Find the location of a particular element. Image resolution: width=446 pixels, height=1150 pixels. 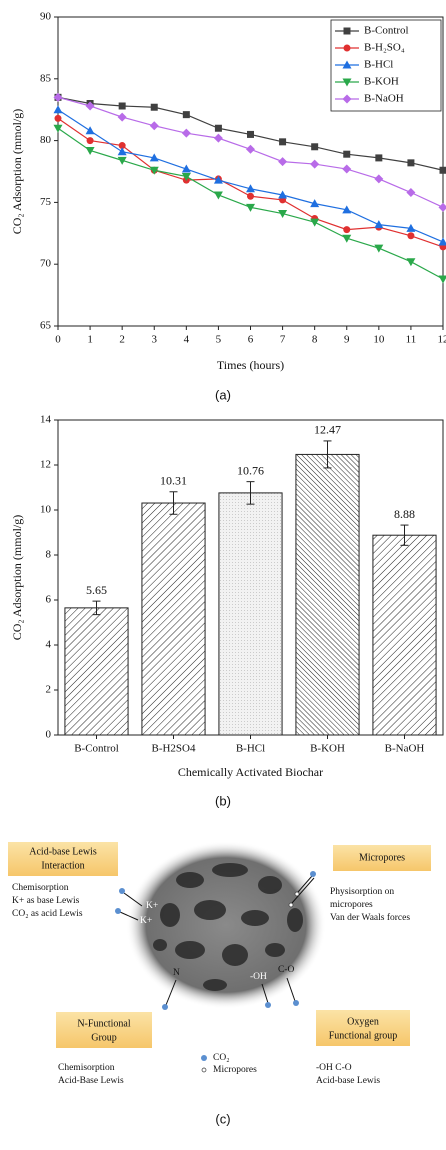

legend-label: B-HCl is located at coordinates (378, 65).